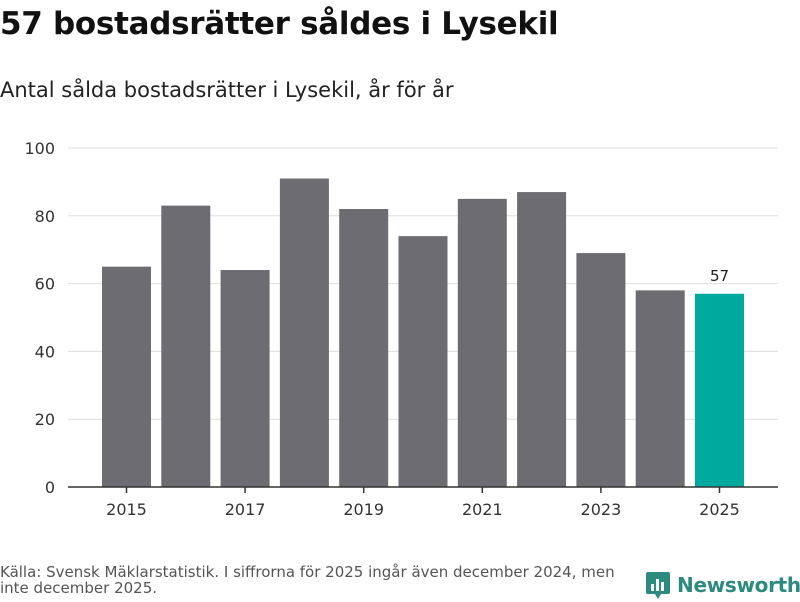  Describe the element at coordinates (719, 390) in the screenshot. I see `bar-2025` at that location.